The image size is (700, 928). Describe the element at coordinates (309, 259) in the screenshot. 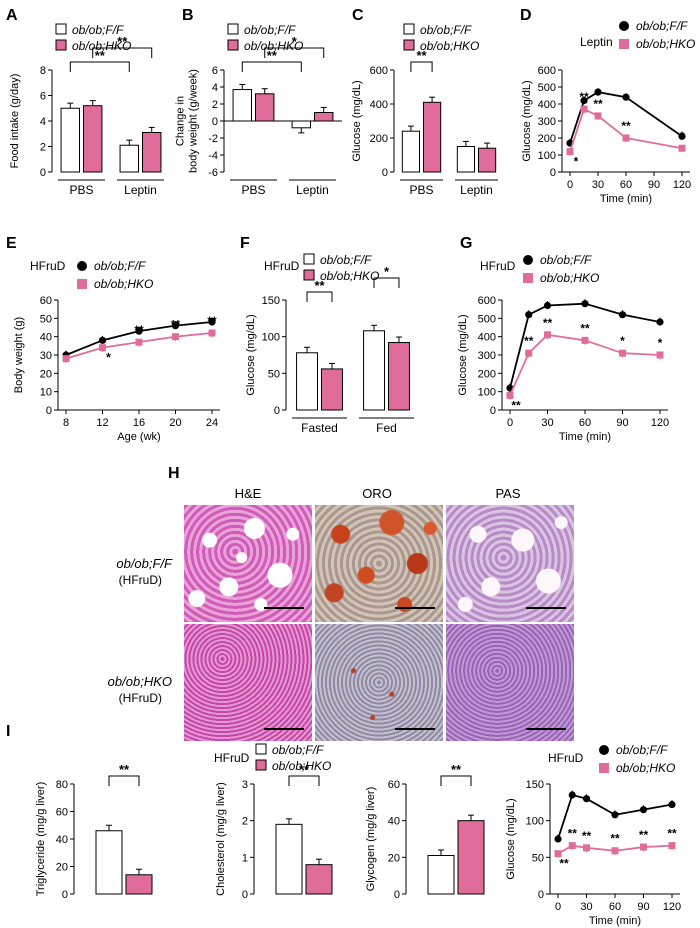

I see `legend-marker-ff-F` at that location.